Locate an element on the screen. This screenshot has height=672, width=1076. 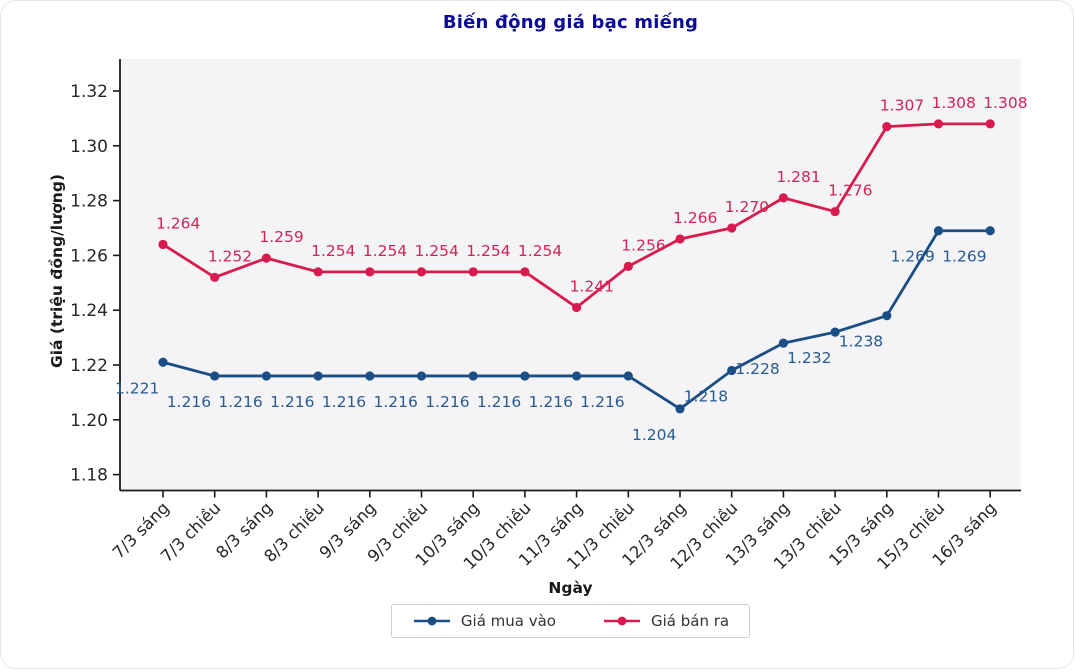
legend-row: Giá mua vào Giá bán ra is located at coordinates (570, 621).